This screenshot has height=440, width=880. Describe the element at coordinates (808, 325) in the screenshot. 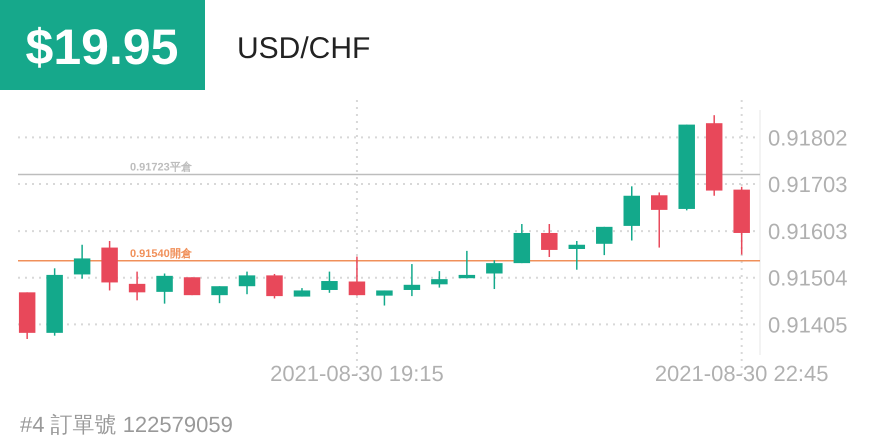

I see `y-tick-label: 0.91405` at that location.